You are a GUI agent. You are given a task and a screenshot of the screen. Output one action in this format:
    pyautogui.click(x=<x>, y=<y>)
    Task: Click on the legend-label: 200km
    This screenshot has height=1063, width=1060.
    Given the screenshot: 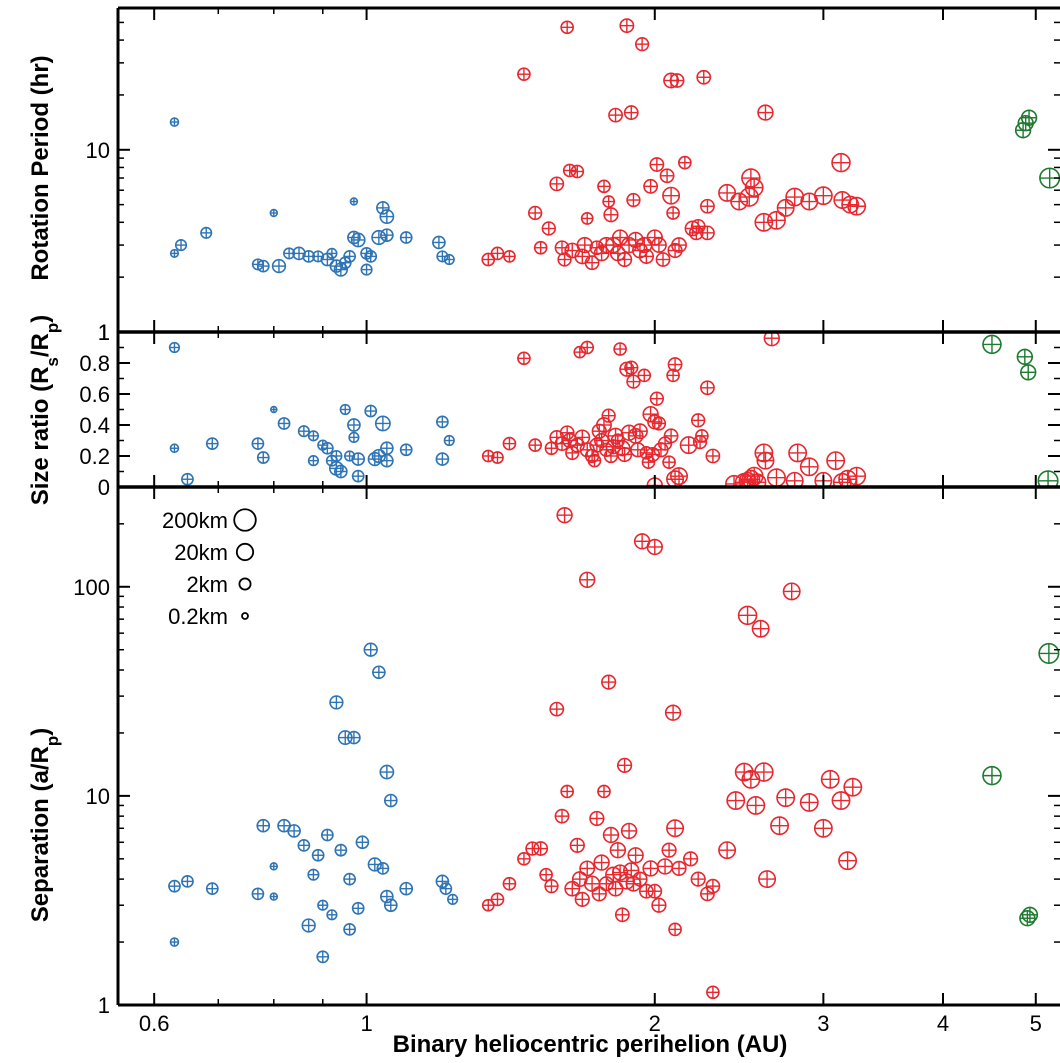 What is the action you would take?
    pyautogui.click(x=195, y=520)
    